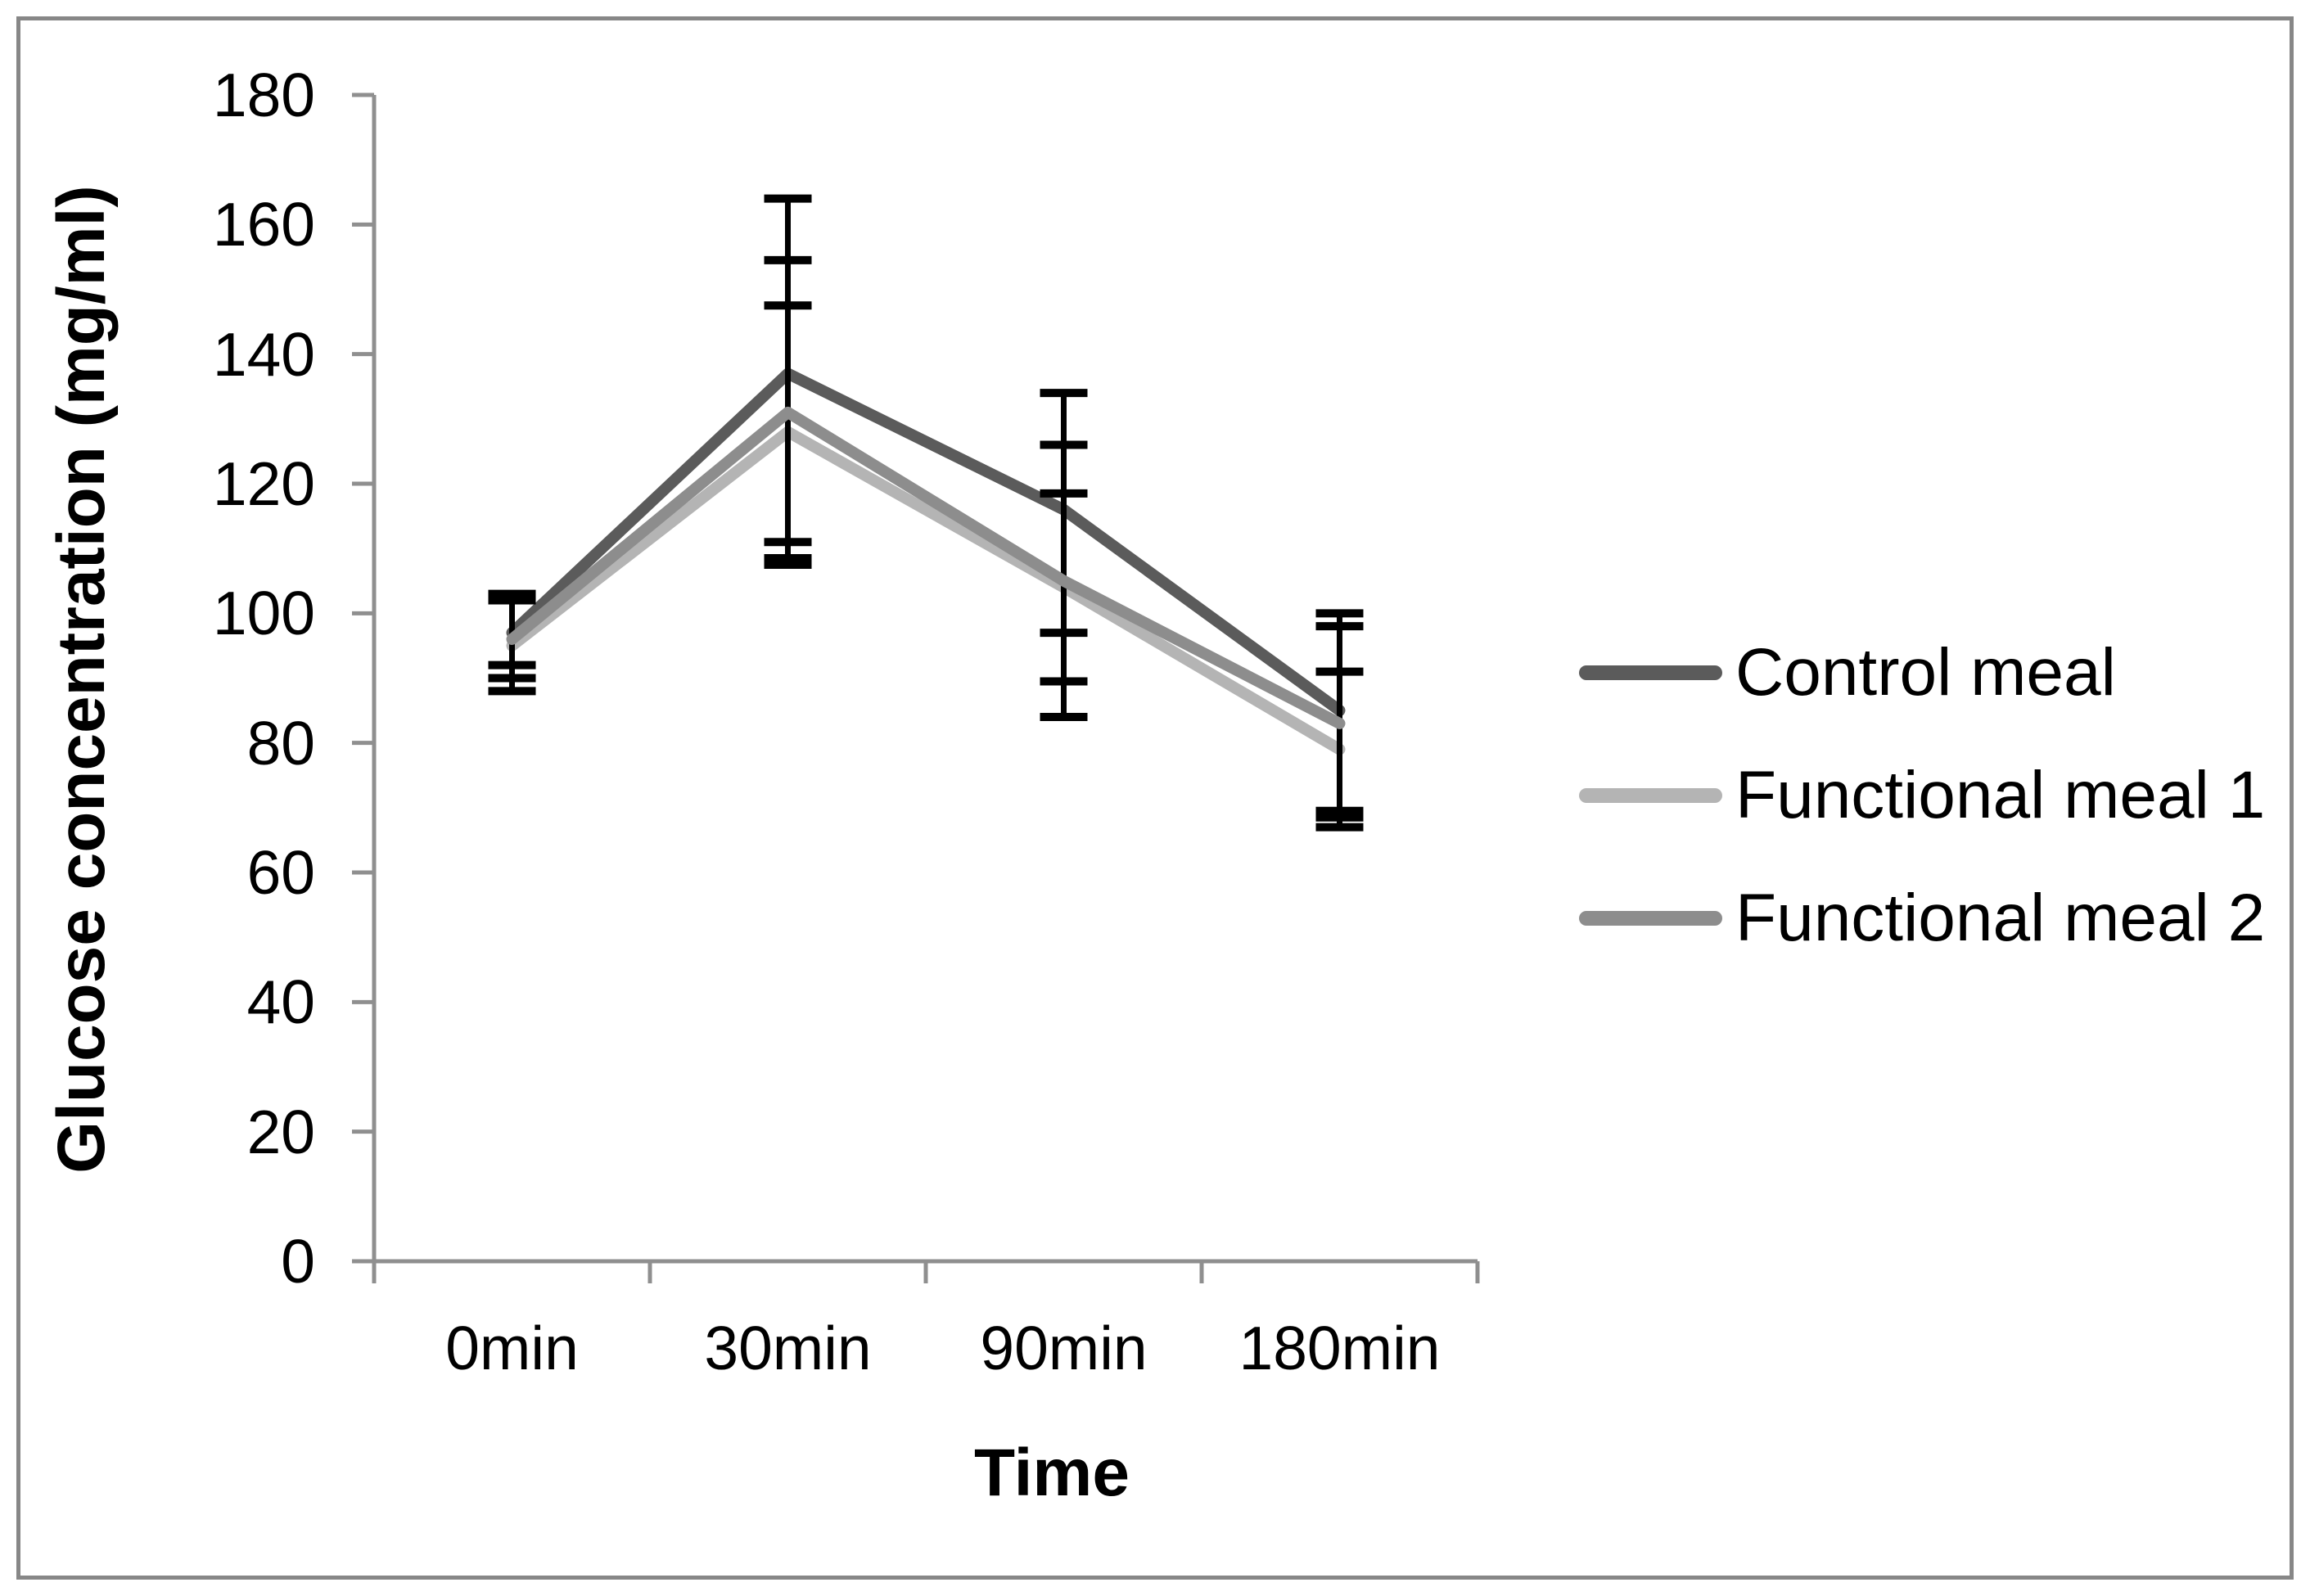 This screenshot has height=1596, width=2310. I want to click on legend-label: Functional meal 2, so click(2000, 918).